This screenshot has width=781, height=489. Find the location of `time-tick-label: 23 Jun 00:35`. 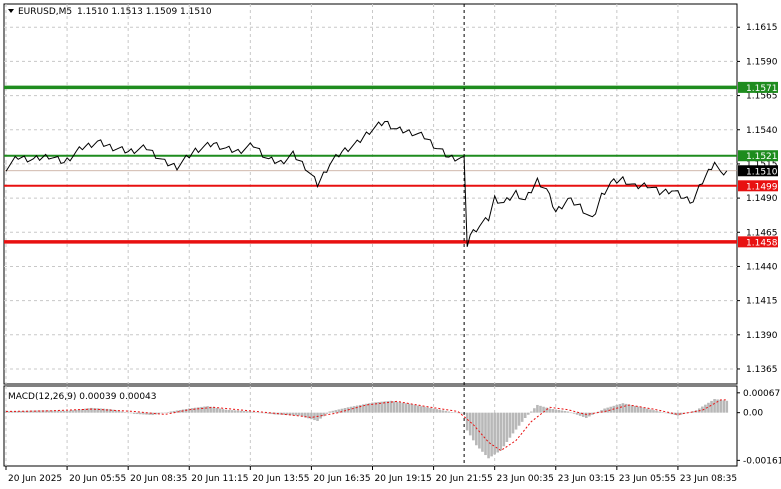

time-tick-label: 23 Jun 00:35 is located at coordinates (525, 479).